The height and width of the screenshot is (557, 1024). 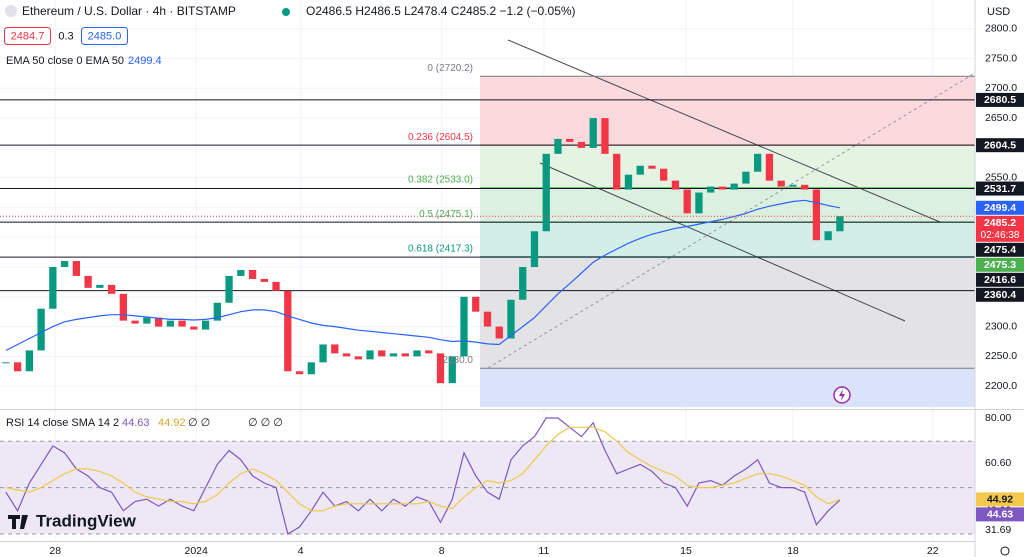 I want to click on x-tick-label: 2024, so click(x=196, y=551).